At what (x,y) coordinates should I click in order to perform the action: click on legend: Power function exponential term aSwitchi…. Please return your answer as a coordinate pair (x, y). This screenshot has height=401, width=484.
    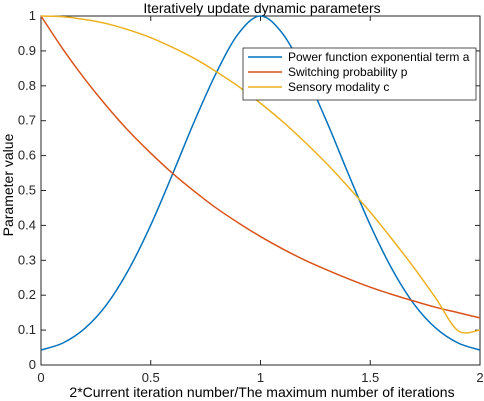
    Looking at the image, I should click on (359, 74).